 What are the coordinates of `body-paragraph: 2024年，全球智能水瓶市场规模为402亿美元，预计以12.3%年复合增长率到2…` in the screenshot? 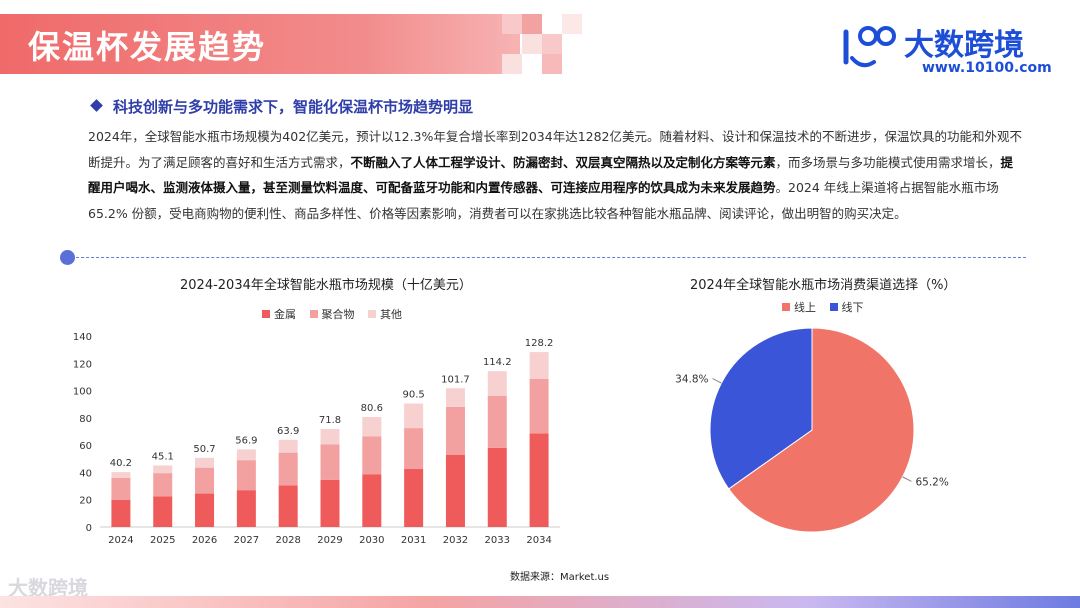 It's located at (555, 175).